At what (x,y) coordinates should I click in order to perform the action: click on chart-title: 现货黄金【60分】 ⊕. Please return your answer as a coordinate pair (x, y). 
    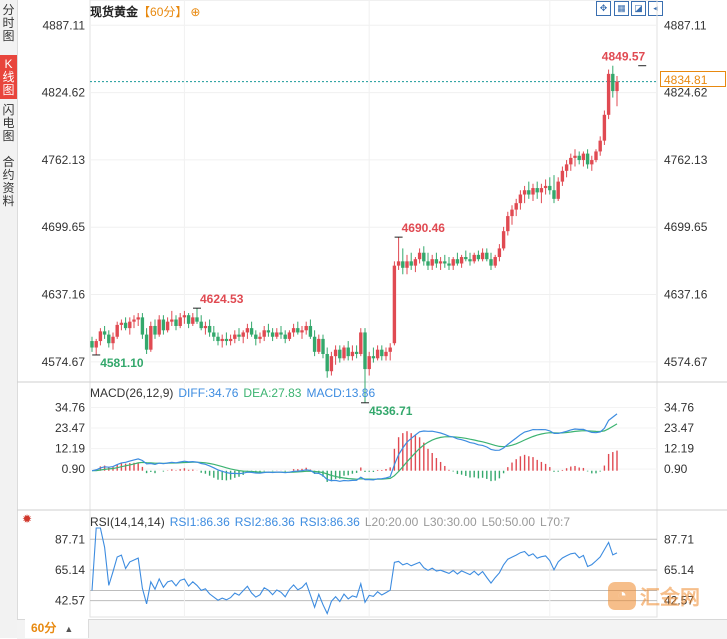
    Looking at the image, I should click on (145, 11).